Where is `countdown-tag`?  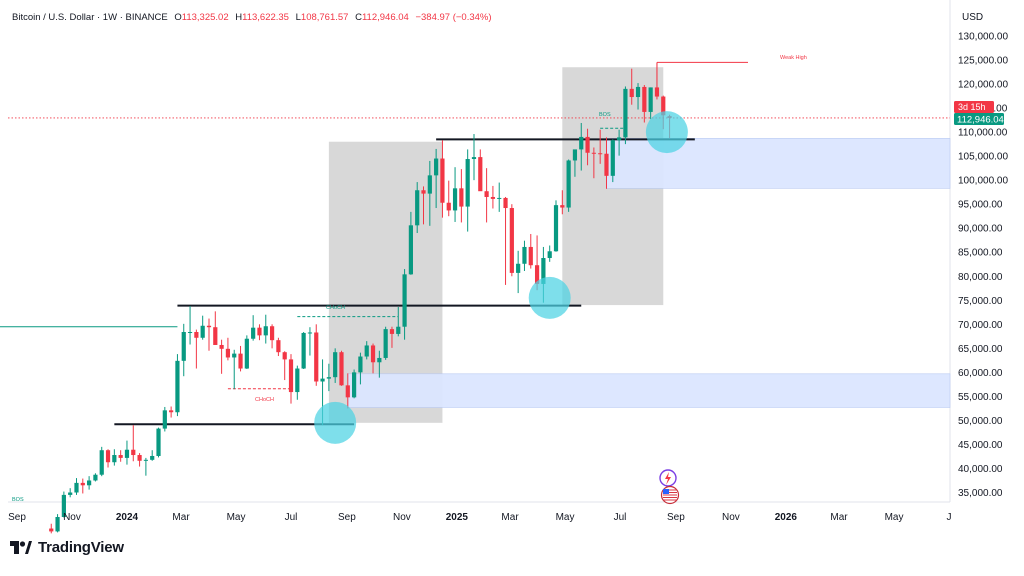
countdown-tag is located at coordinates (974, 106).